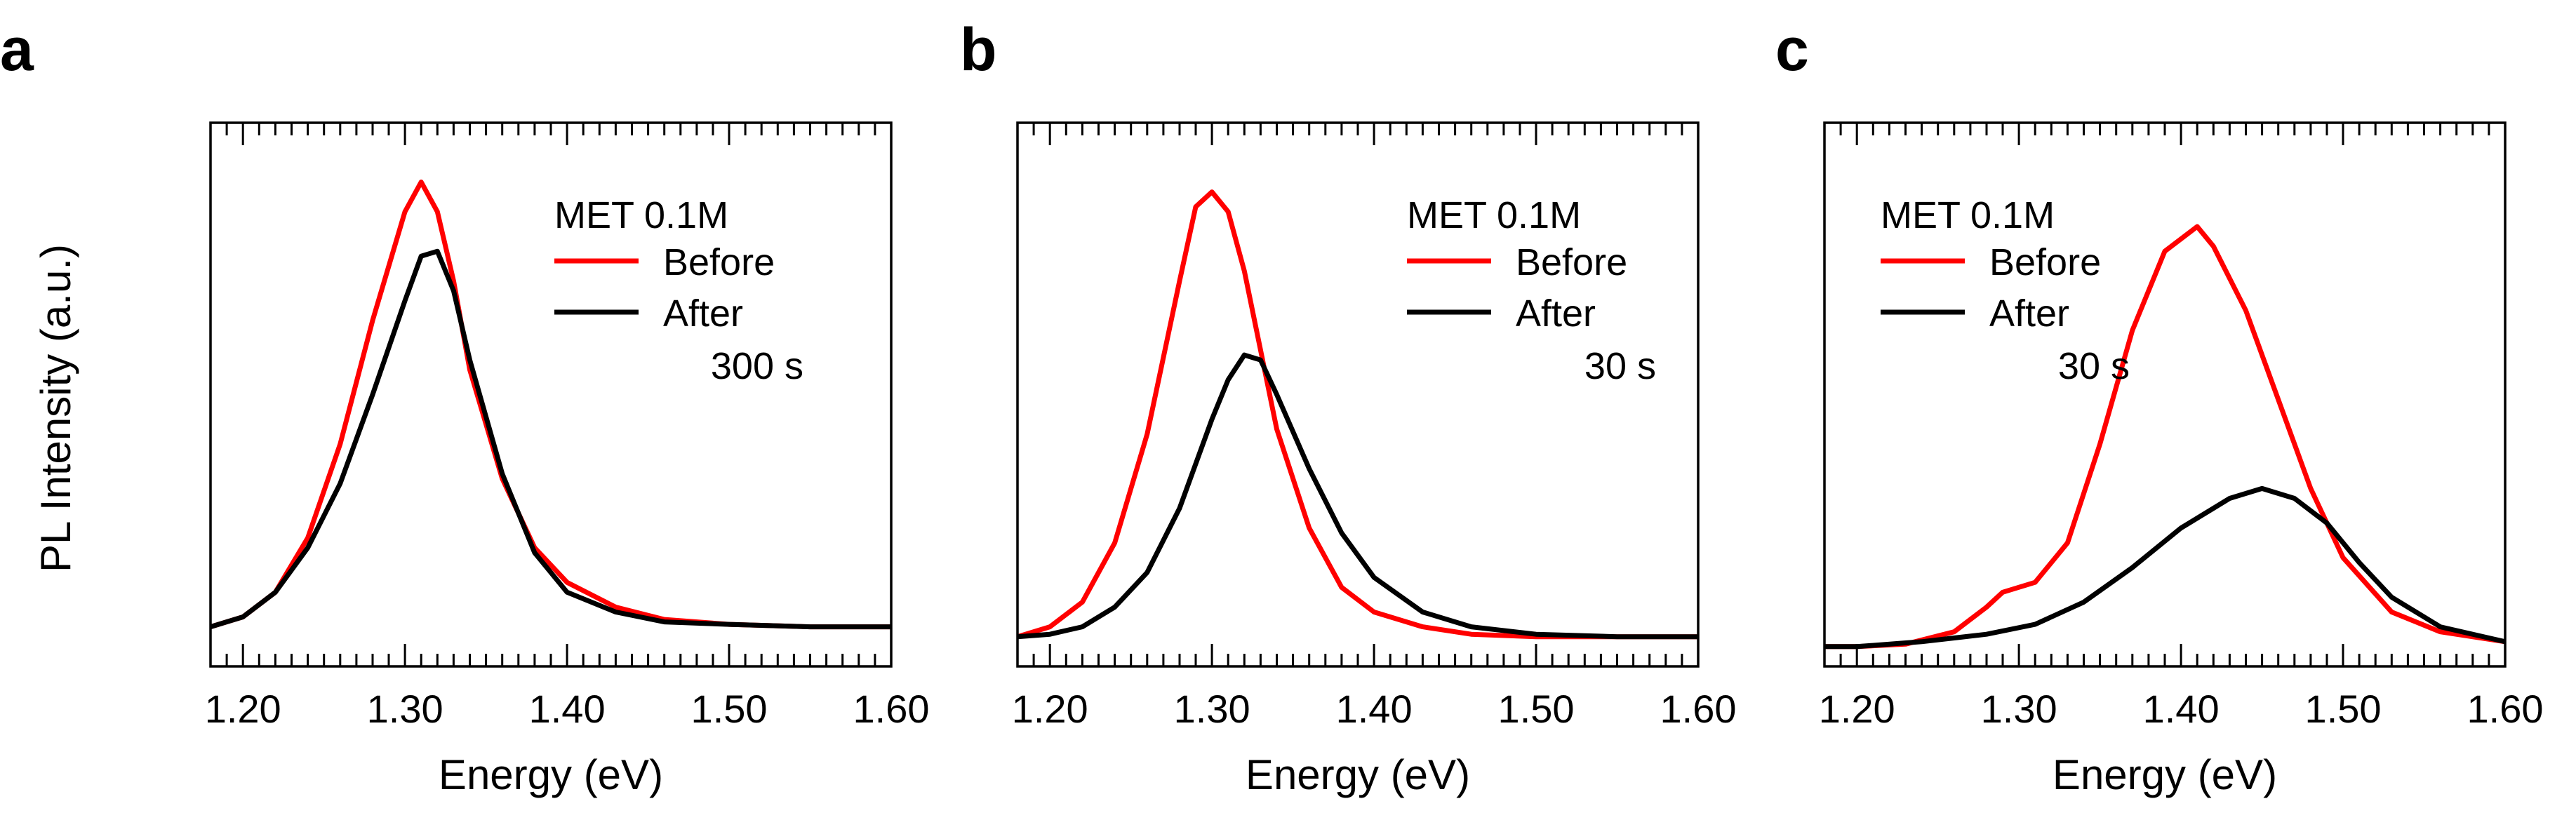 This screenshot has width=2576, height=820. I want to click on x-tick-label-c: 1.40, so click(2181, 709).